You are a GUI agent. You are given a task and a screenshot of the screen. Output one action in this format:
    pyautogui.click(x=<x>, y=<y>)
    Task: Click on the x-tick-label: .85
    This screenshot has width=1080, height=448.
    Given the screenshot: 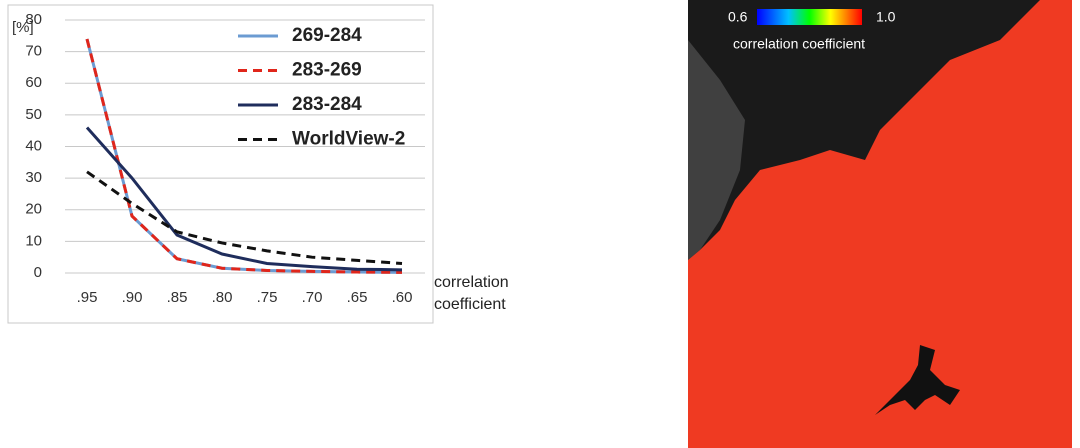 What is the action you would take?
    pyautogui.click(x=177, y=297)
    